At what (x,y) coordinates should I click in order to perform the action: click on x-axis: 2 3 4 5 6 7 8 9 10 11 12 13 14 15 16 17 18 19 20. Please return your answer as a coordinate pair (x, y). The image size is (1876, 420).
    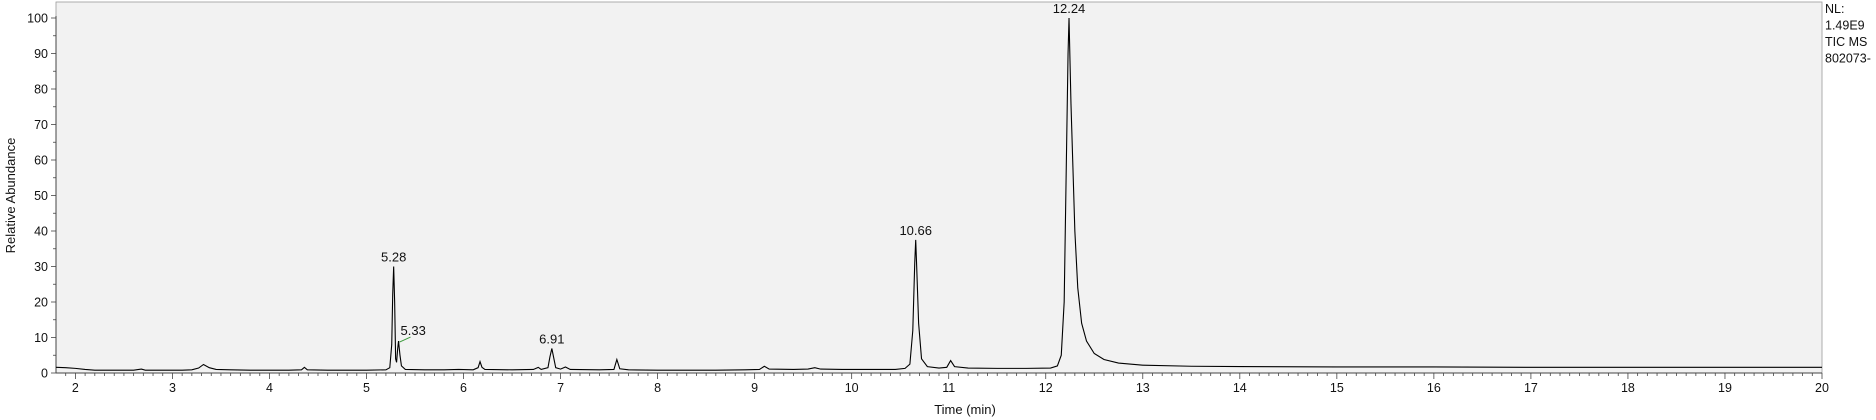
    Looking at the image, I should click on (942, 383).